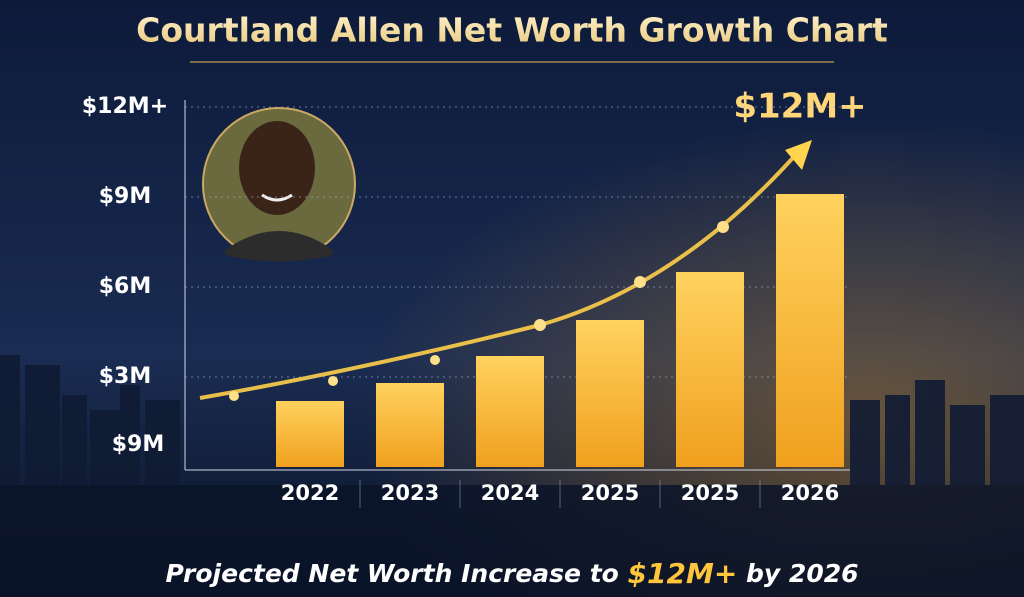 The height and width of the screenshot is (597, 1024). I want to click on caption-part: Projected Net Worth Increase to, so click(396, 573).